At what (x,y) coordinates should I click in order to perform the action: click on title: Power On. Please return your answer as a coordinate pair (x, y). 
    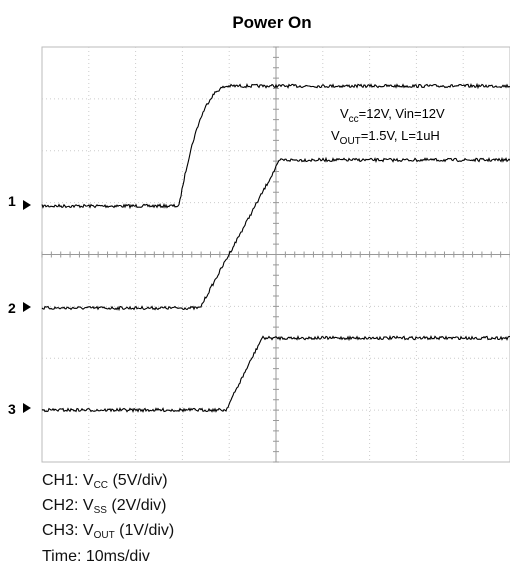
    Looking at the image, I should click on (271, 22).